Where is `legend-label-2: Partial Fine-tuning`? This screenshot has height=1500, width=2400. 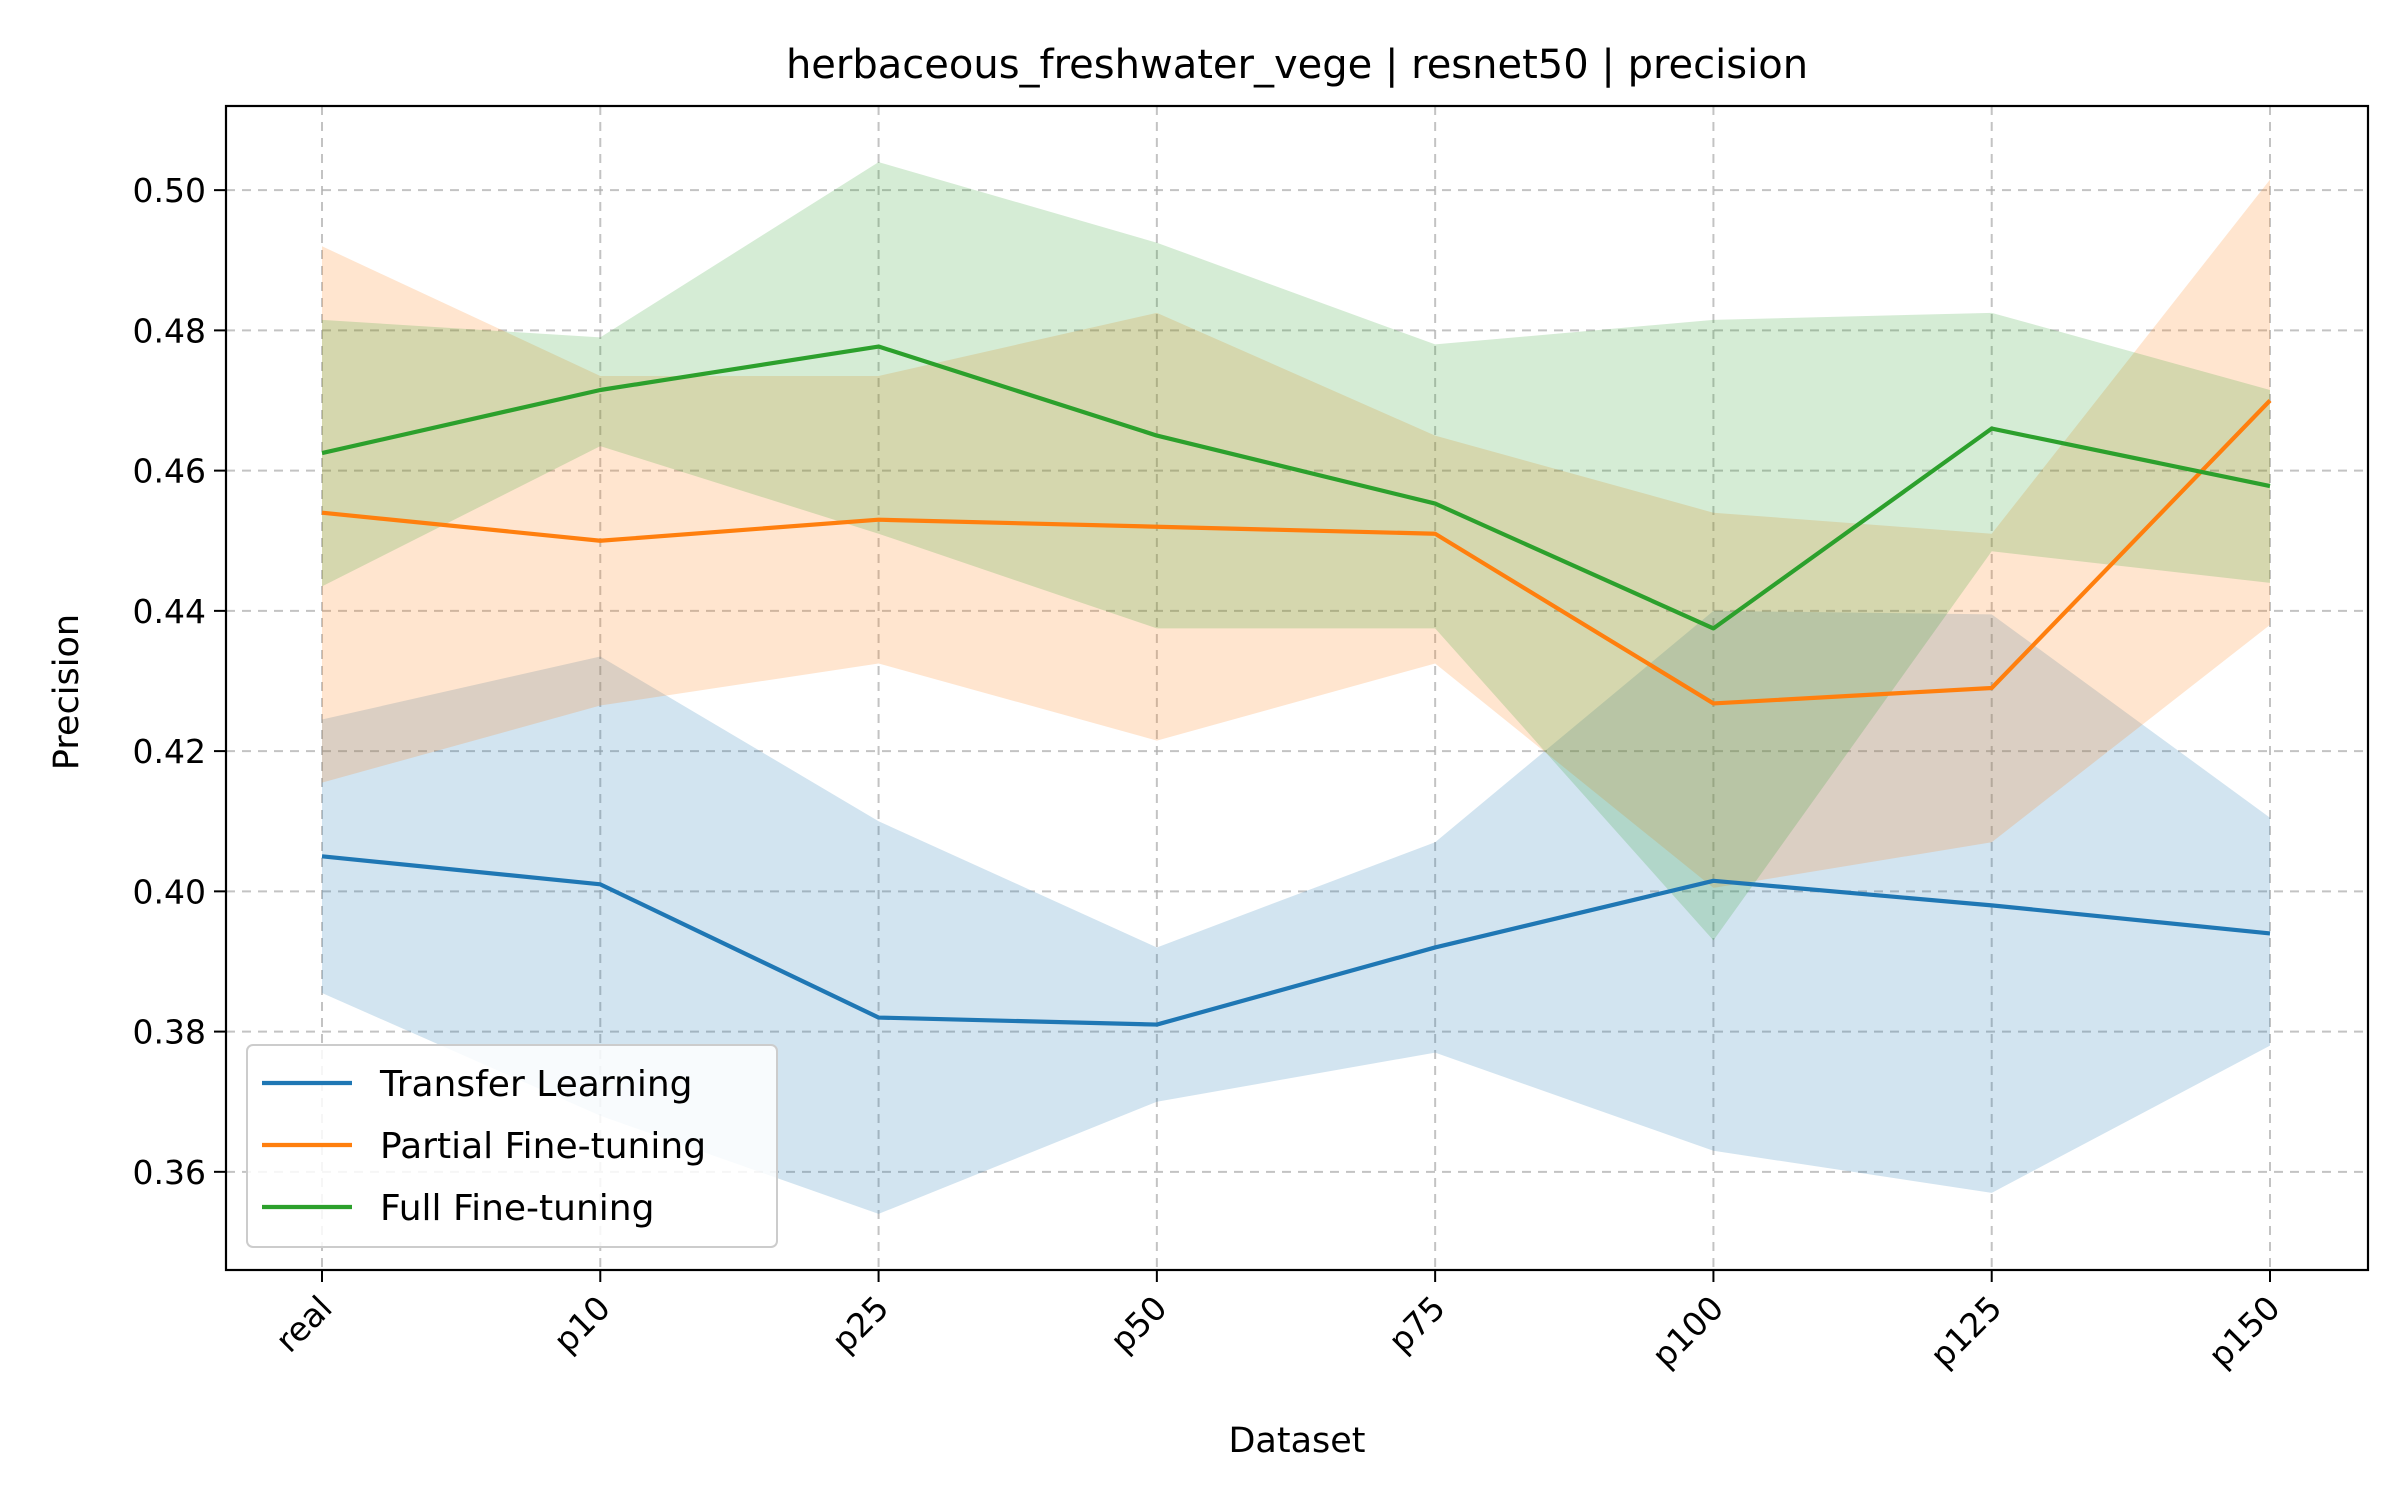
legend-label-2: Partial Fine-tuning is located at coordinates (543, 1146).